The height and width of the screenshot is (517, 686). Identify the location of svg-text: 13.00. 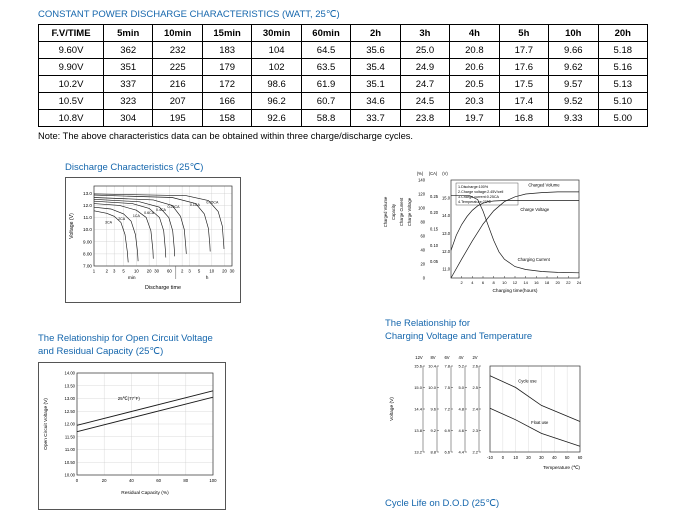
(70, 398).